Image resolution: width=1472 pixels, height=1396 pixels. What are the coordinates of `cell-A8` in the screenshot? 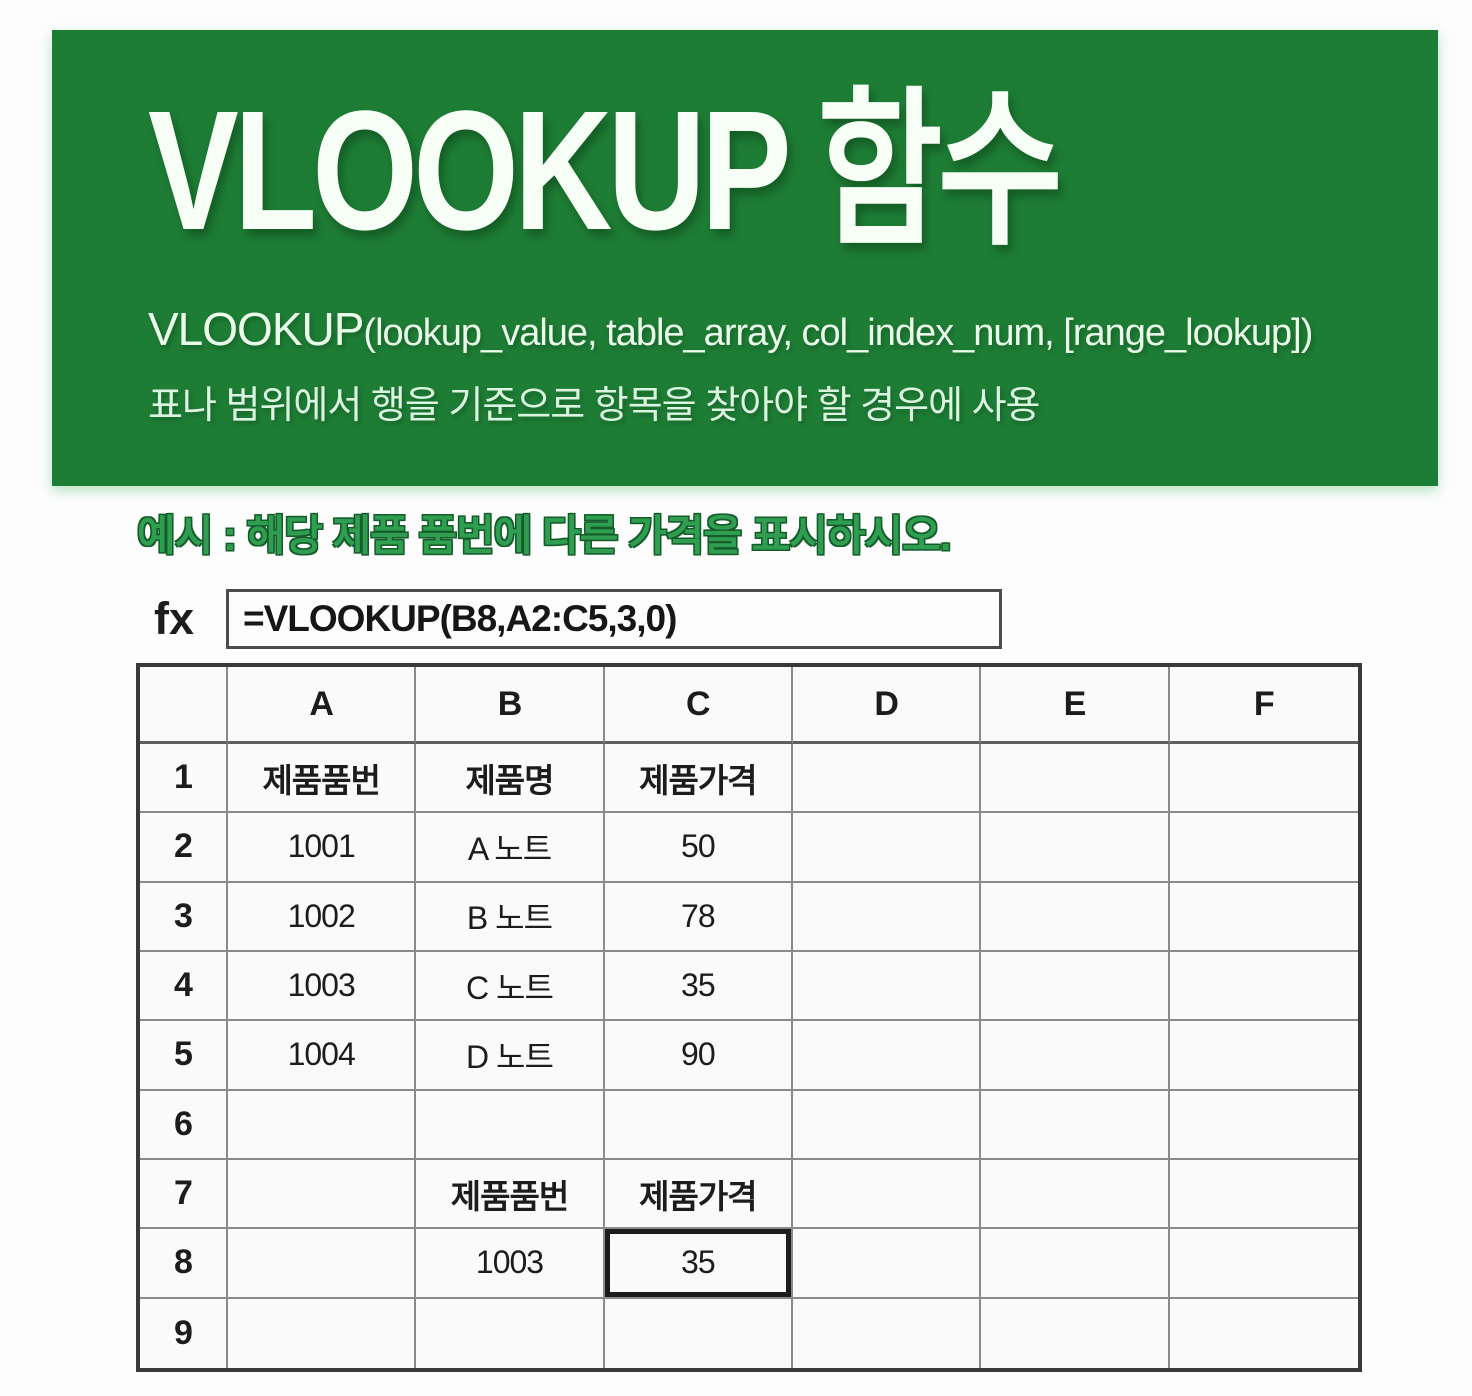 It's located at (322, 1264).